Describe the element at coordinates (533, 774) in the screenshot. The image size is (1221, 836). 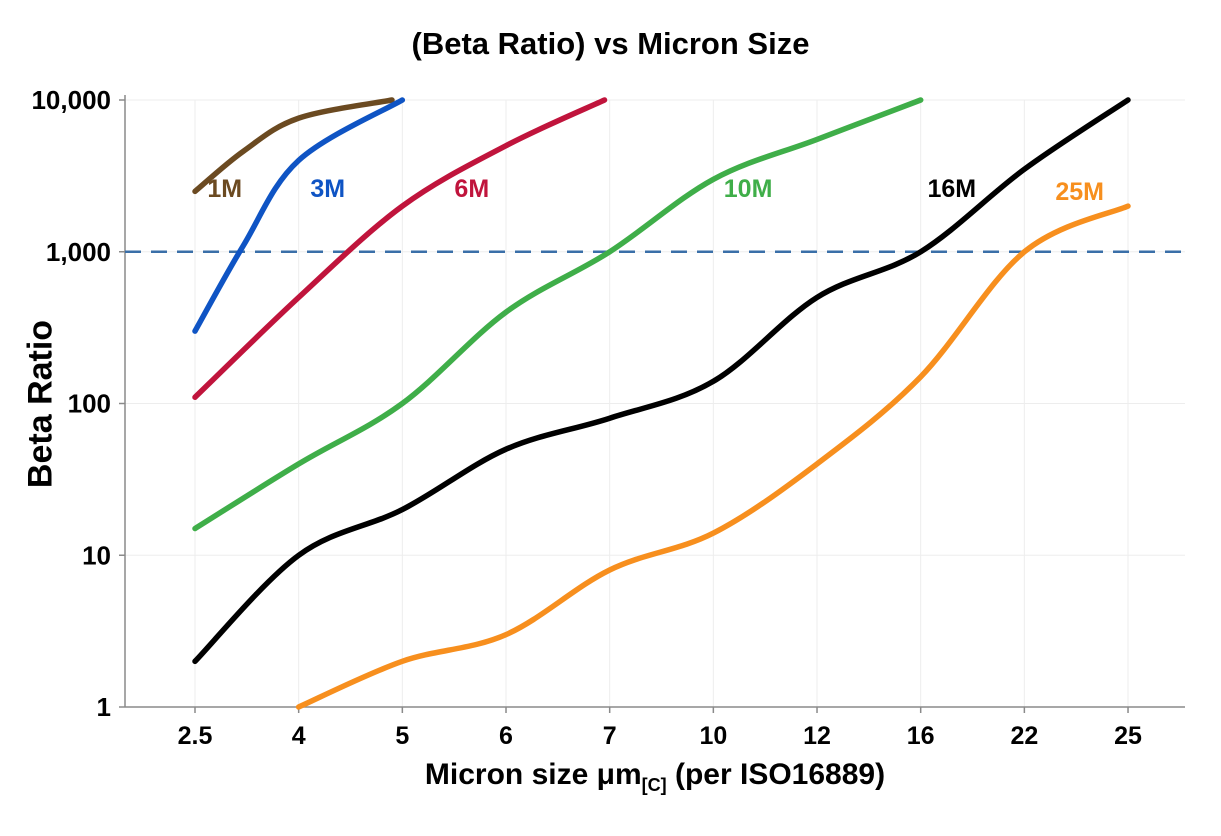
I see `x-axis-title-main: Micron size μm` at that location.